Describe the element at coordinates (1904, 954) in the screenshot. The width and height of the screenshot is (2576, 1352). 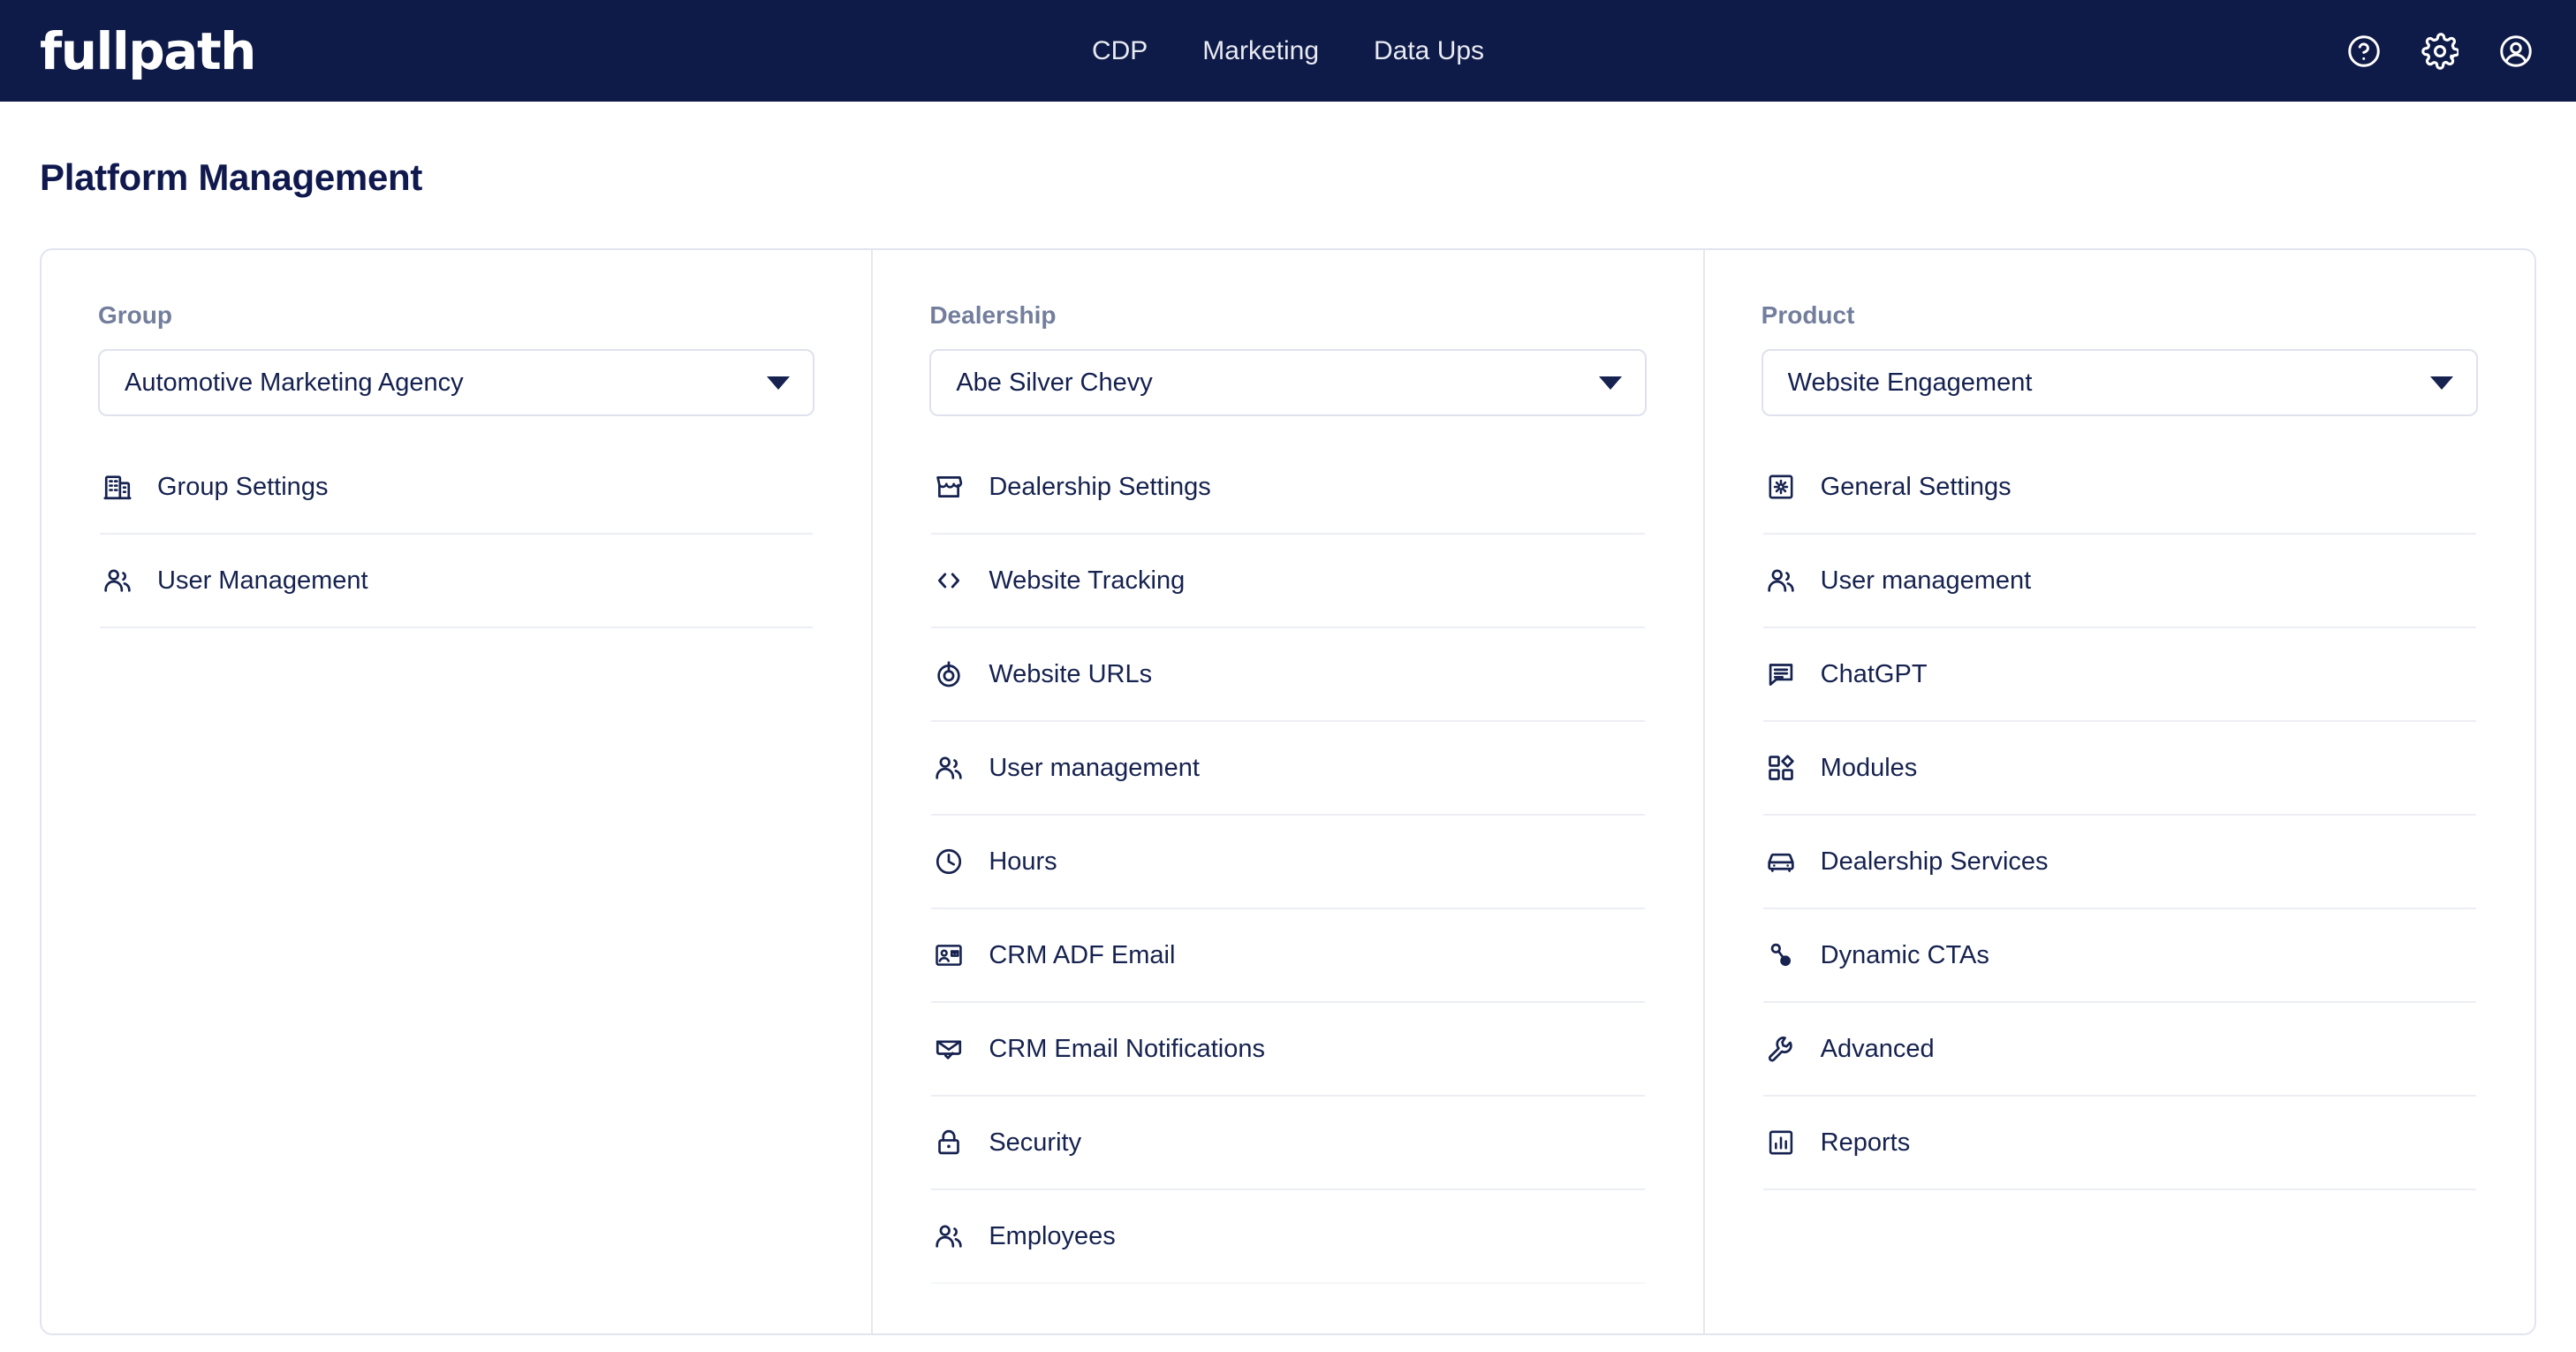
I see `menu-item-label: Dynamic CTAs` at that location.